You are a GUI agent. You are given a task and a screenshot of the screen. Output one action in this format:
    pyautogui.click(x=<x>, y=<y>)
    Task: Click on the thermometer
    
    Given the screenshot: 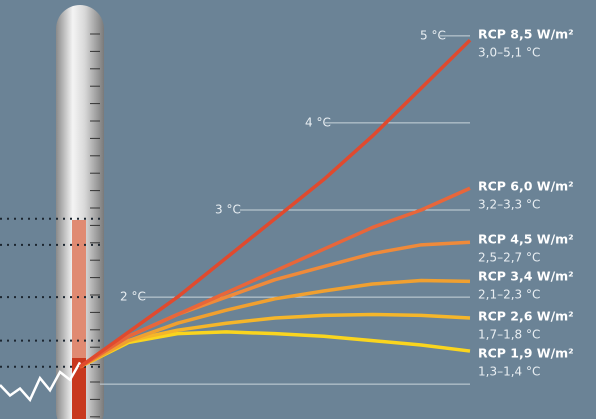 What is the action you would take?
    pyautogui.click(x=80, y=212)
    